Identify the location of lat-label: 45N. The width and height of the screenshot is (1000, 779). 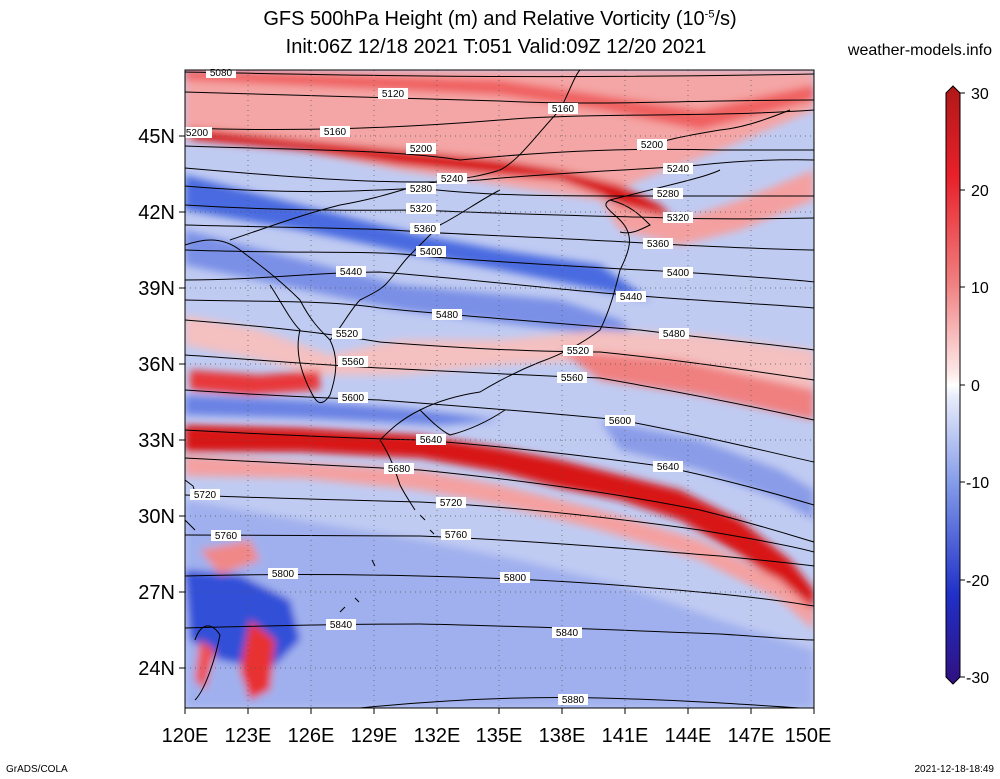
(156, 137).